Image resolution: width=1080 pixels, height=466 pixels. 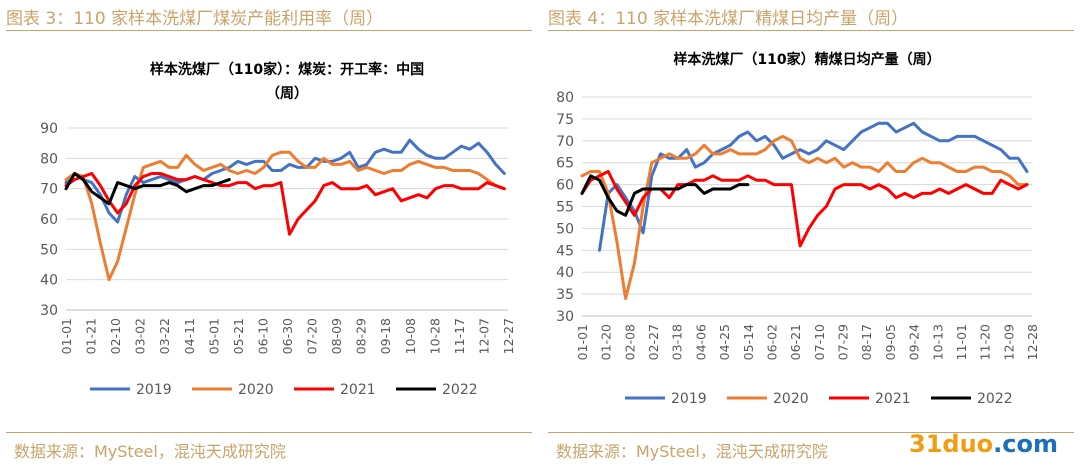 I want to click on x-tick-label: 03-02, so click(x=140, y=336).